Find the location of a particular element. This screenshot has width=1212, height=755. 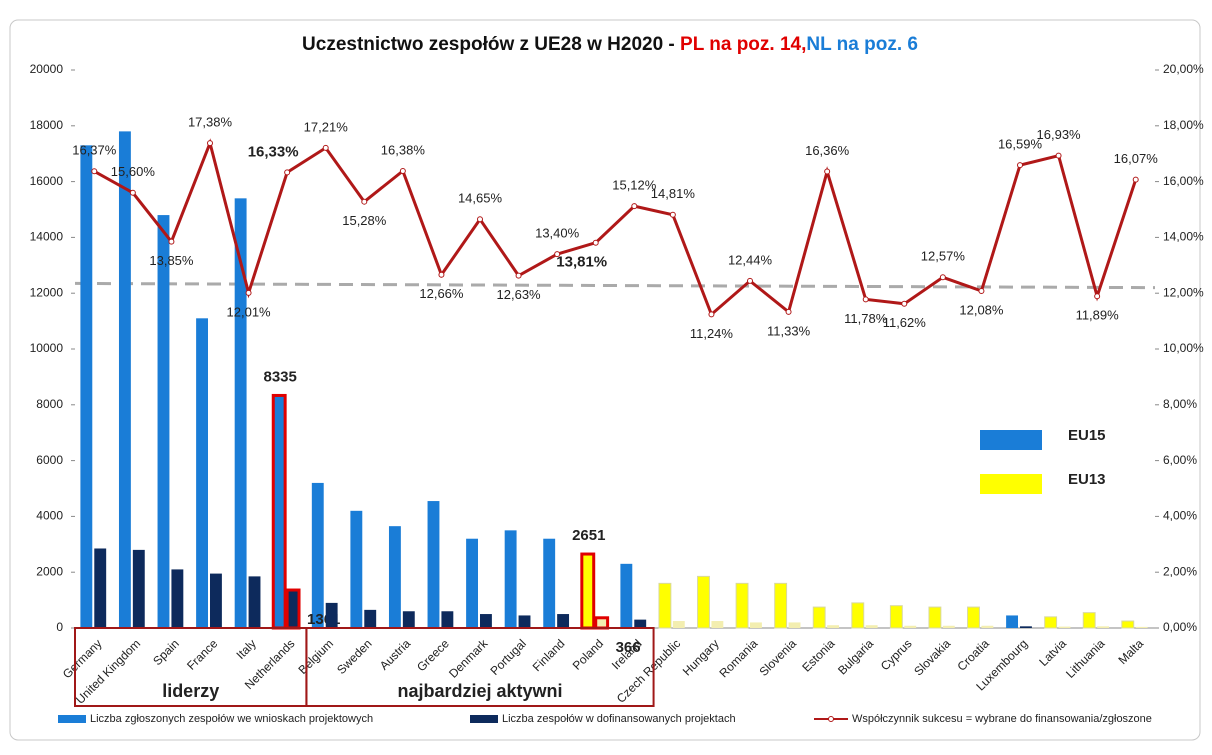

y2-tick-label: 14,00% is located at coordinates (1183, 237).